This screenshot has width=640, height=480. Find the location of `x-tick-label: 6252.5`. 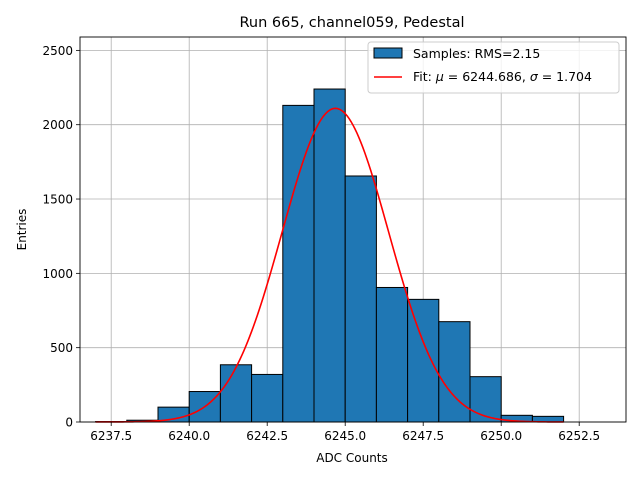

x-tick-label: 6252.5 is located at coordinates (579, 436).